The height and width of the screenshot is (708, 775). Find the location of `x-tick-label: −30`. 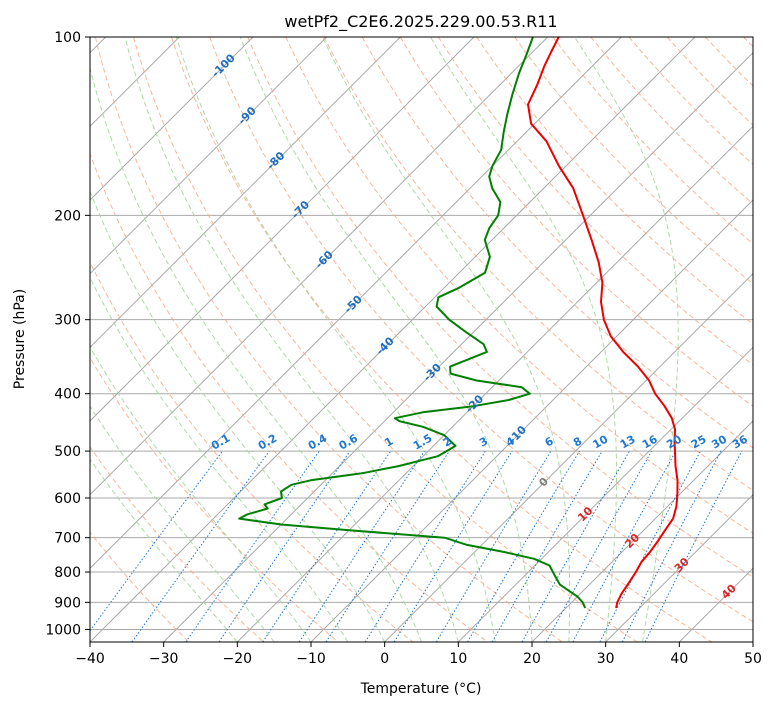

x-tick-label: −30 is located at coordinates (164, 659).